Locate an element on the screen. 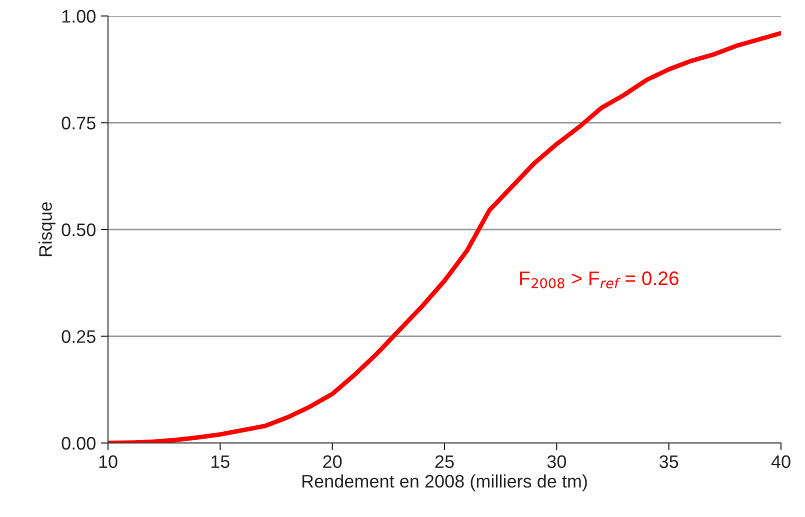 This screenshot has height=517, width=805. y-tick-label: 0.75 is located at coordinates (79, 123).